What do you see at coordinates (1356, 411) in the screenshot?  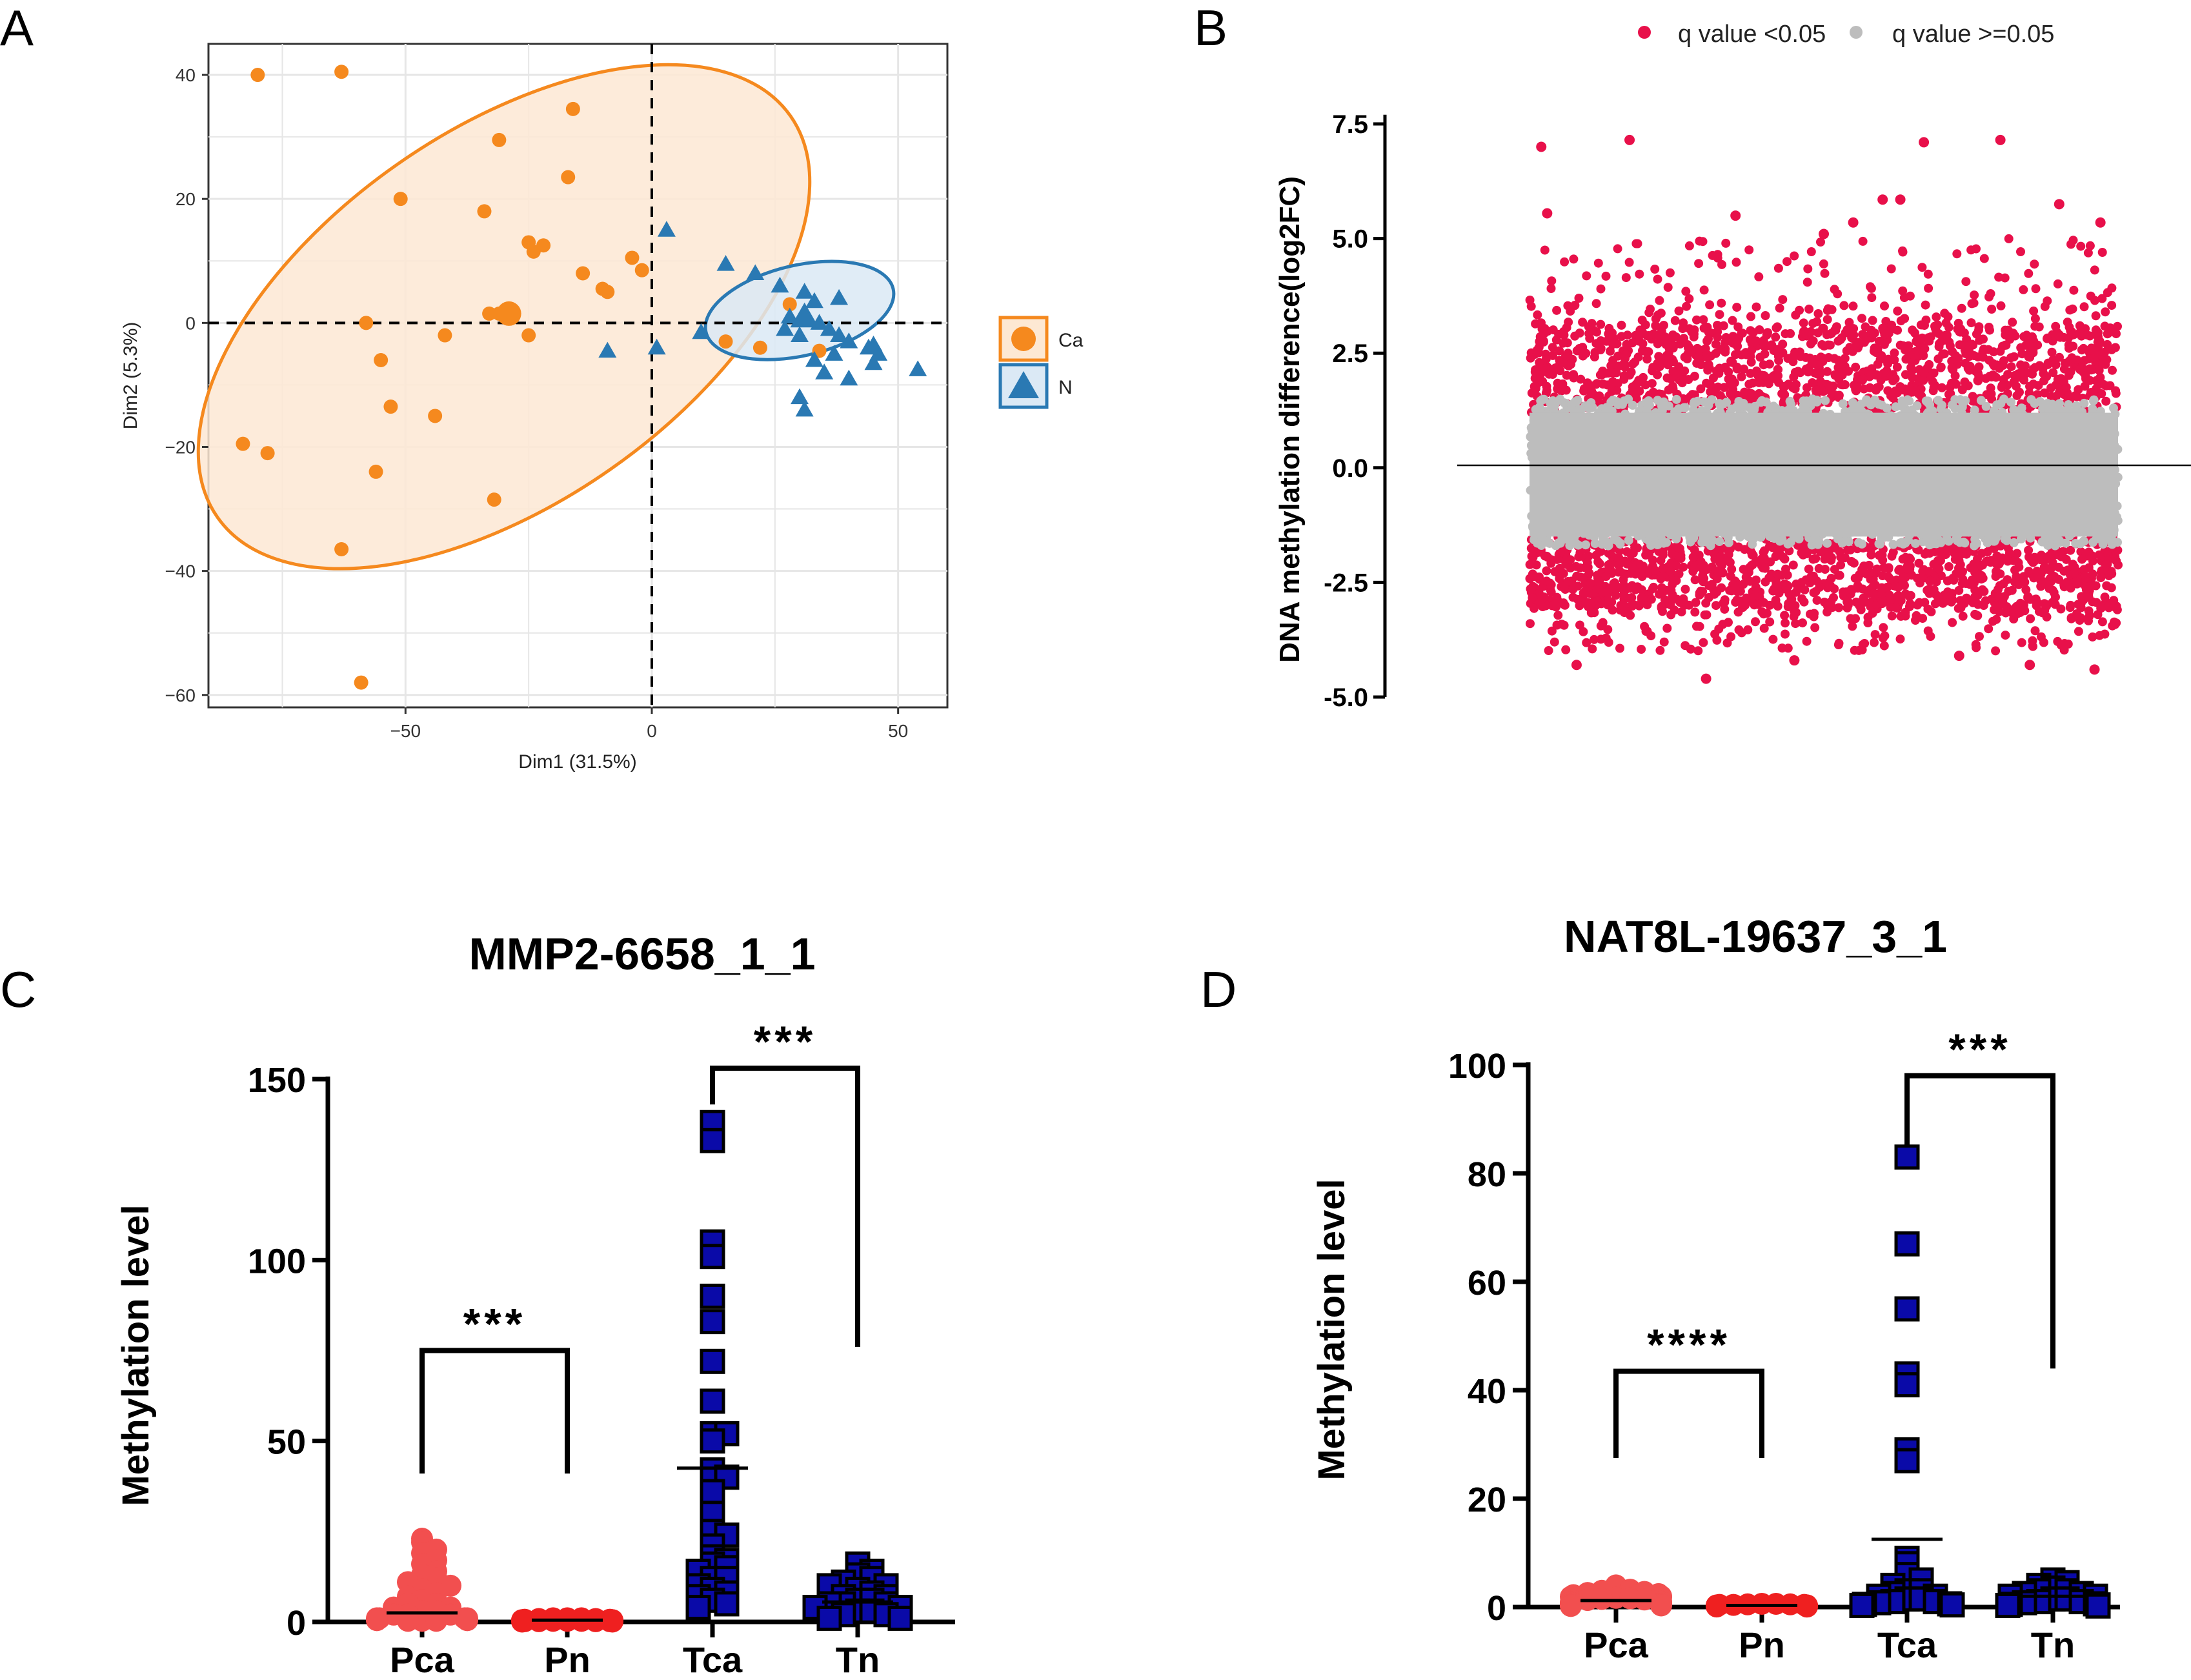 I see `panel-b-y-axis: -5.0-2.50.02.55.07.5` at bounding box center [1356, 411].